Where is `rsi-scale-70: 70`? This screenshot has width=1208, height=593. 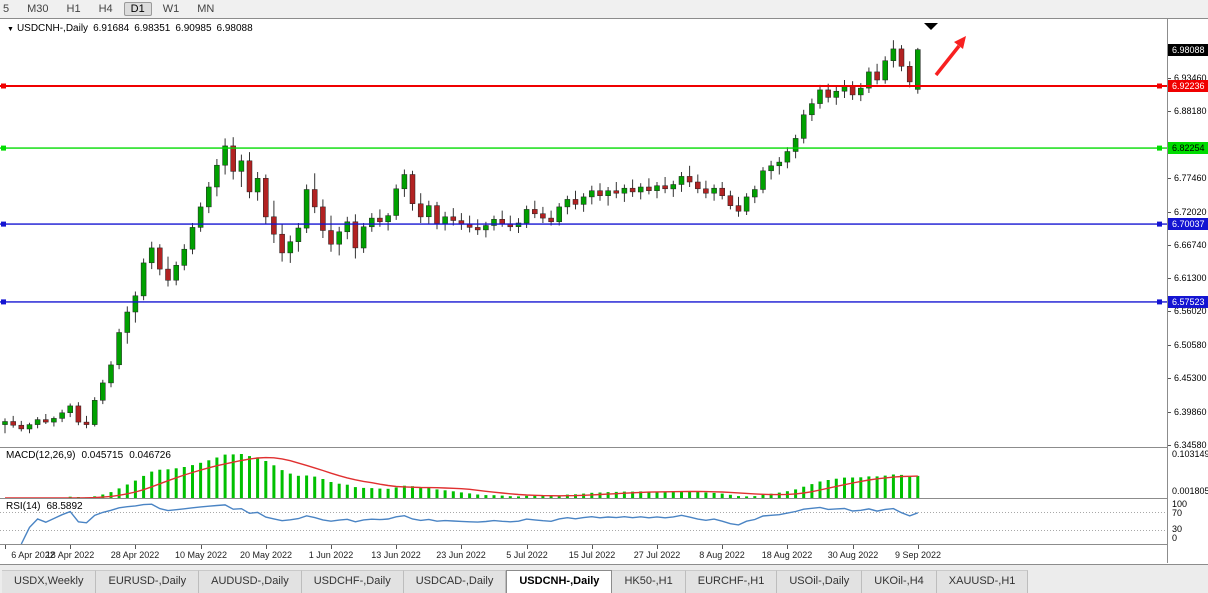
rsi-scale-70: 70 is located at coordinates (1177, 512).